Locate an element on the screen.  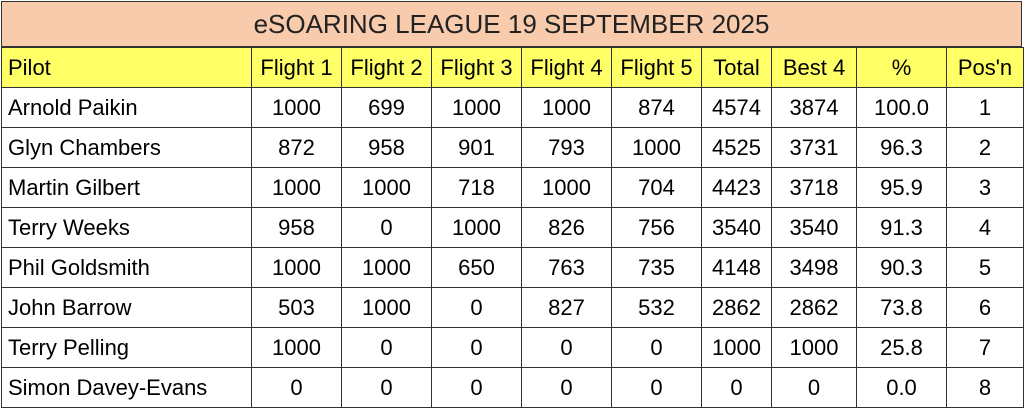
score-cell: 4574 is located at coordinates (736, 107).